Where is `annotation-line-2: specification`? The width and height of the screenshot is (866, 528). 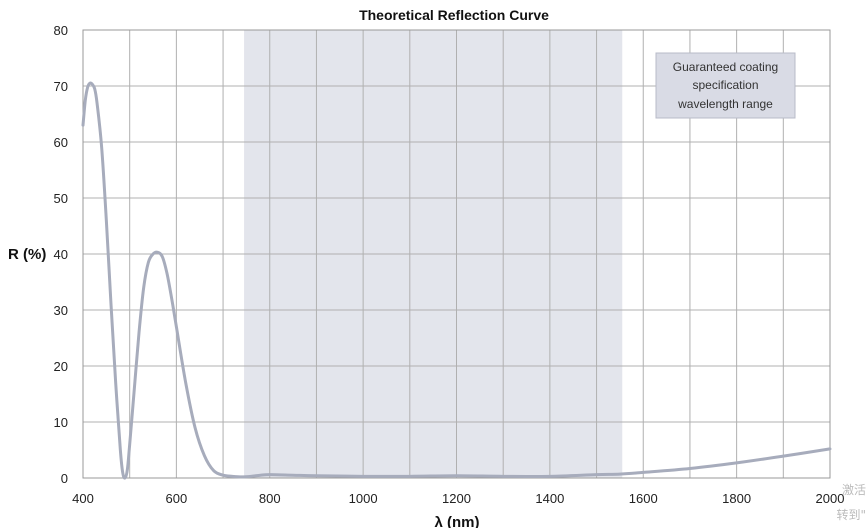
annotation-line-2: specification is located at coordinates (725, 85).